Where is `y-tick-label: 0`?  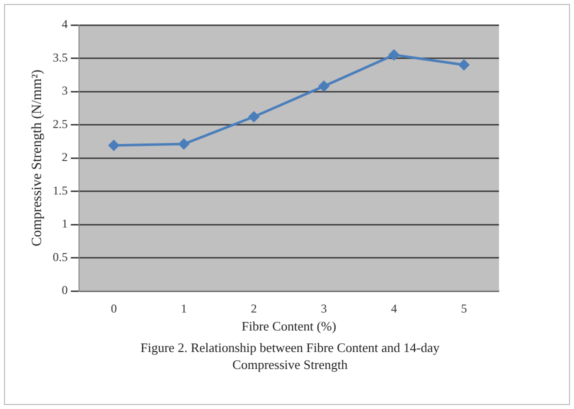 y-tick-label: 0 is located at coordinates (65, 290).